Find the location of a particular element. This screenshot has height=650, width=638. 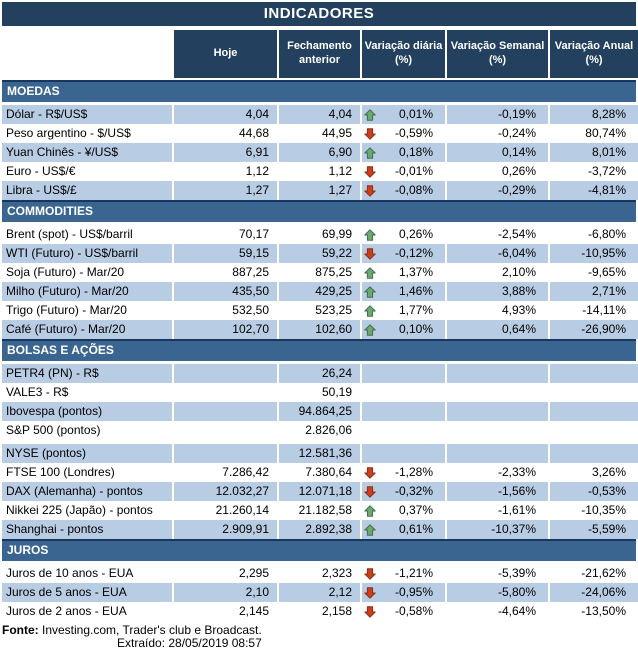

cell-label: DAX (Alemanha) - pontos is located at coordinates (87, 491).